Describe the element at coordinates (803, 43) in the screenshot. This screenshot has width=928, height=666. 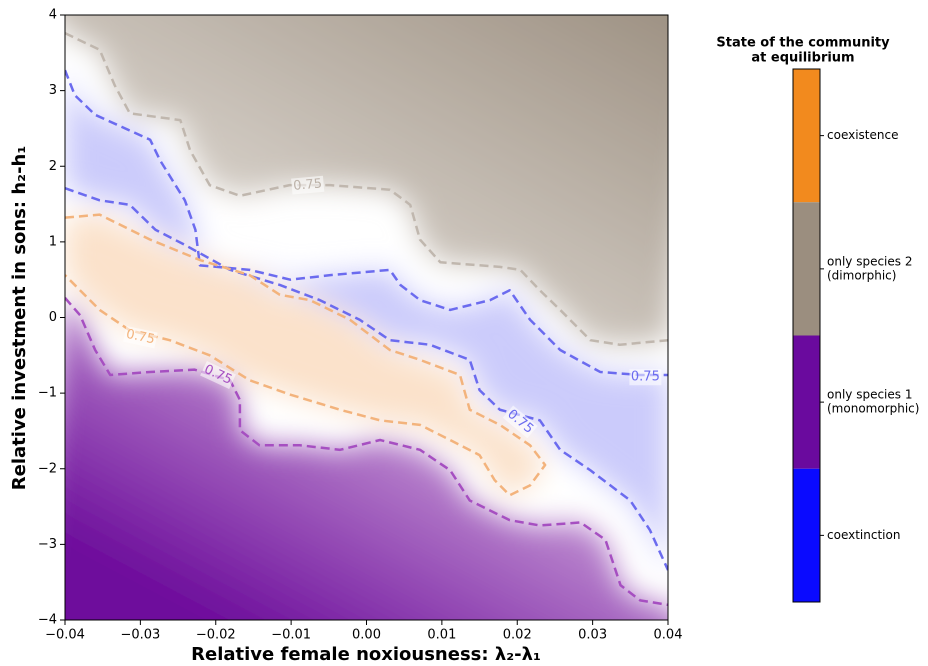
I see `colorbar-title: State of the community` at that location.